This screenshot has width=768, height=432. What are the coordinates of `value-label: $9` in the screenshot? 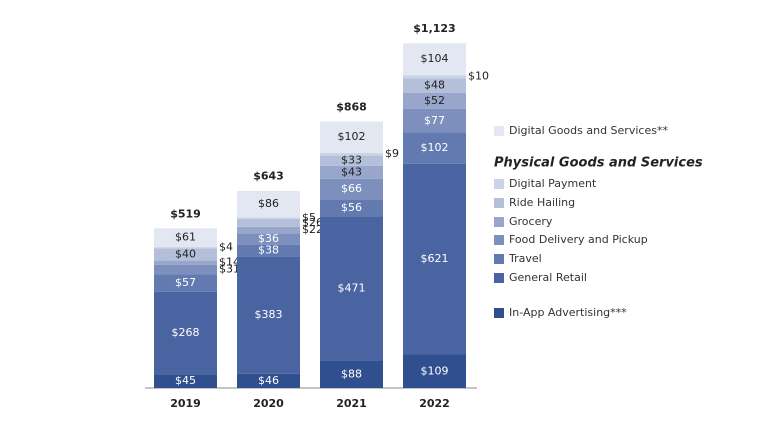 It's located at (392, 153).